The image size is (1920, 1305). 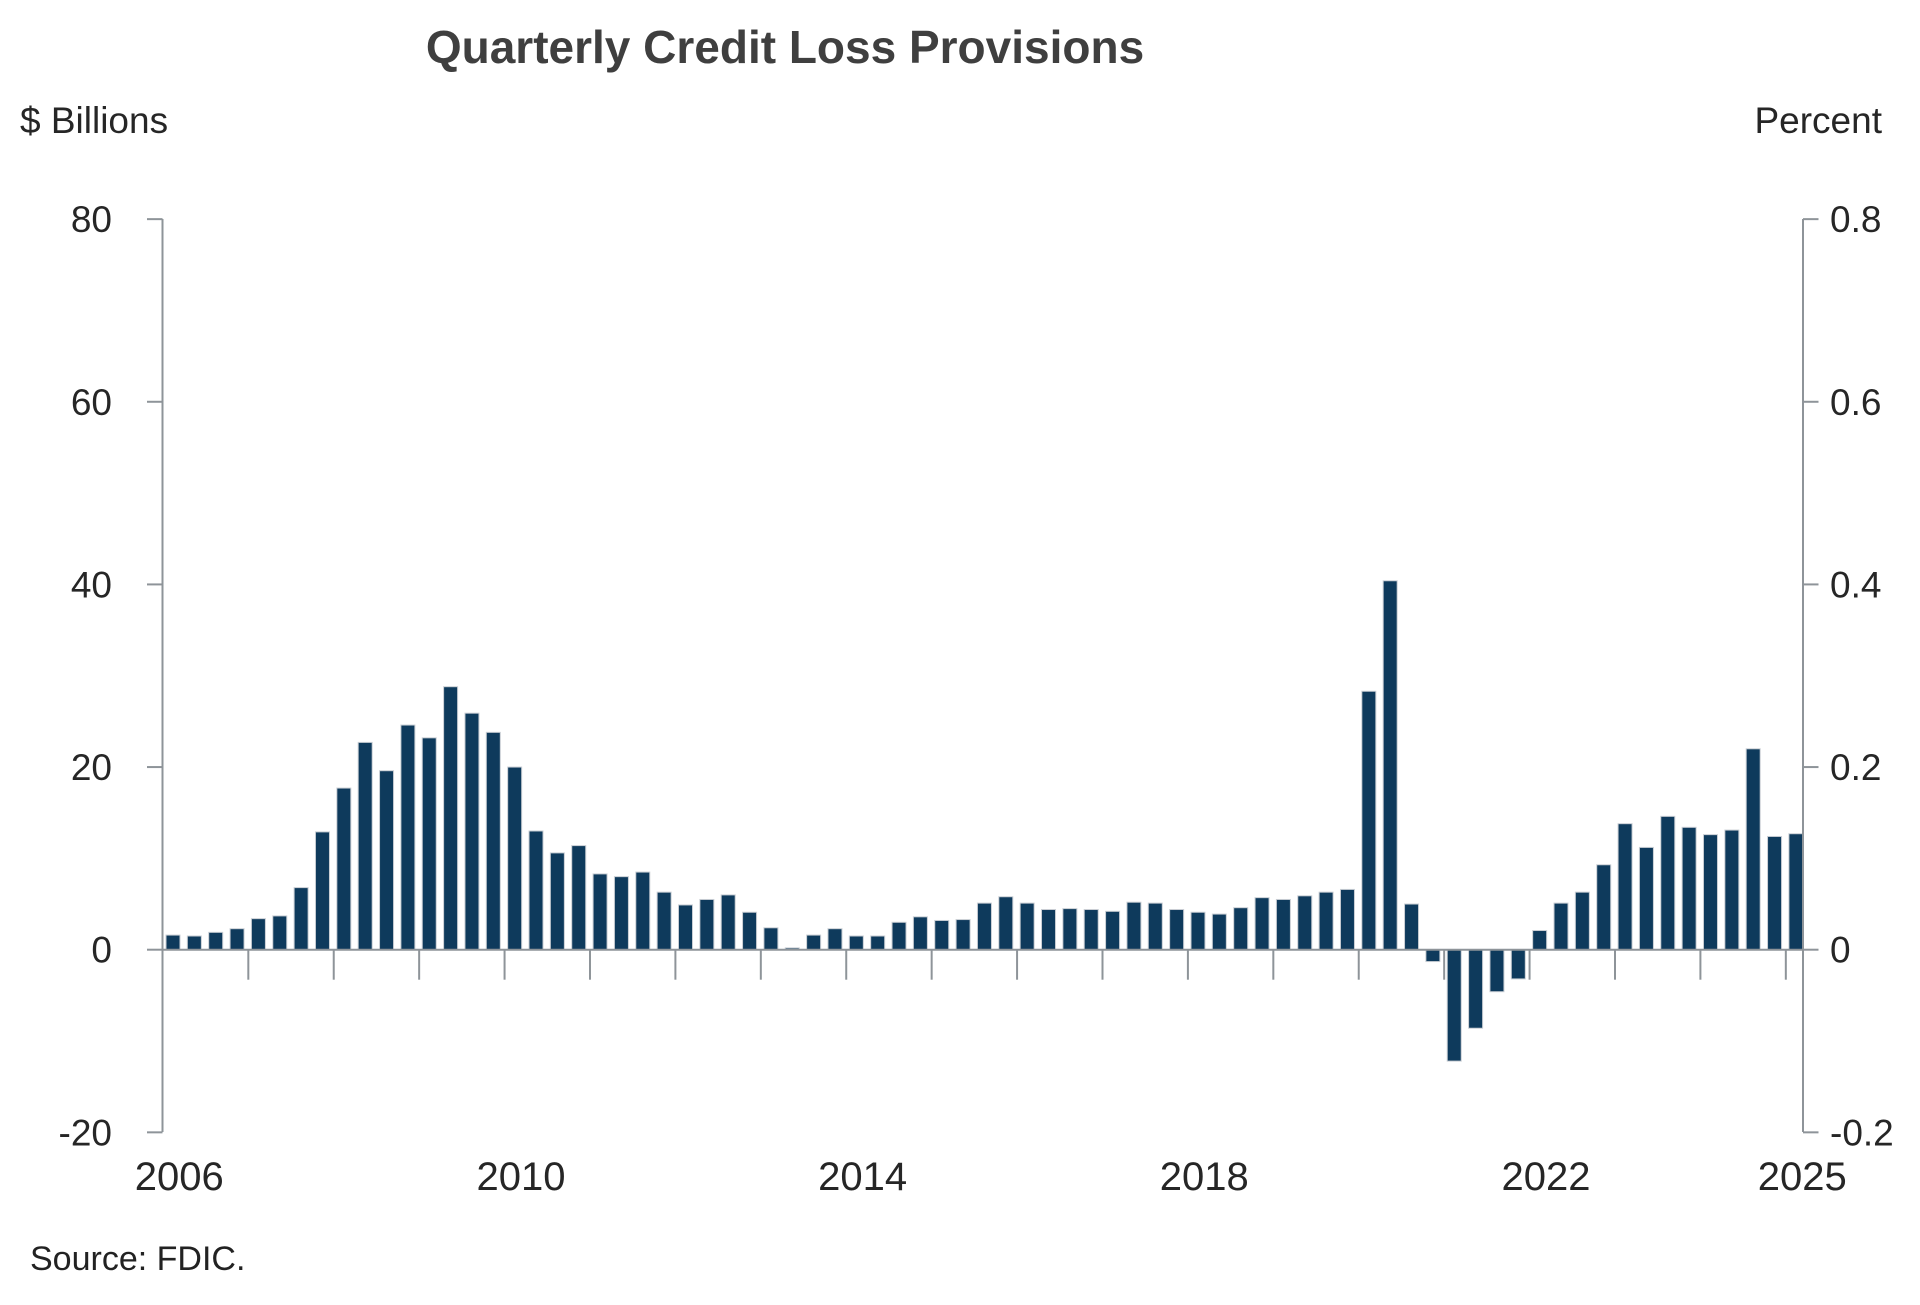 I want to click on bar-2013Q1, so click(x=771, y=939).